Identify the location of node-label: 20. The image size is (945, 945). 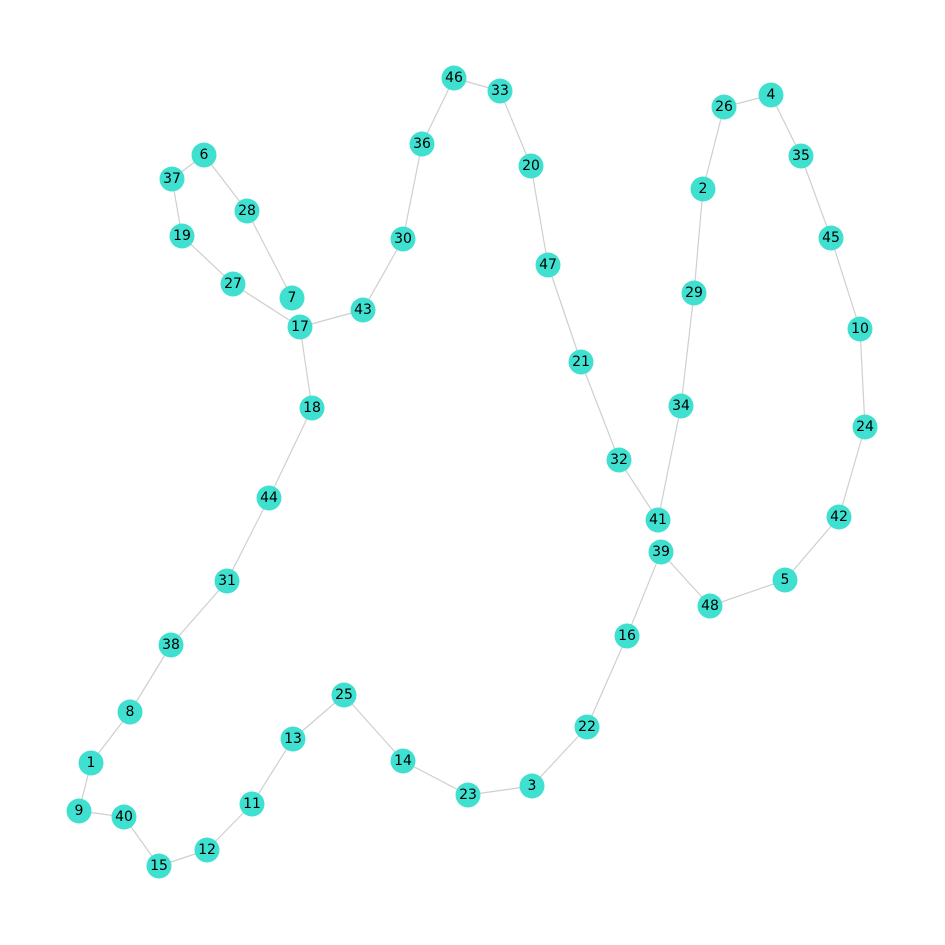
(531, 166).